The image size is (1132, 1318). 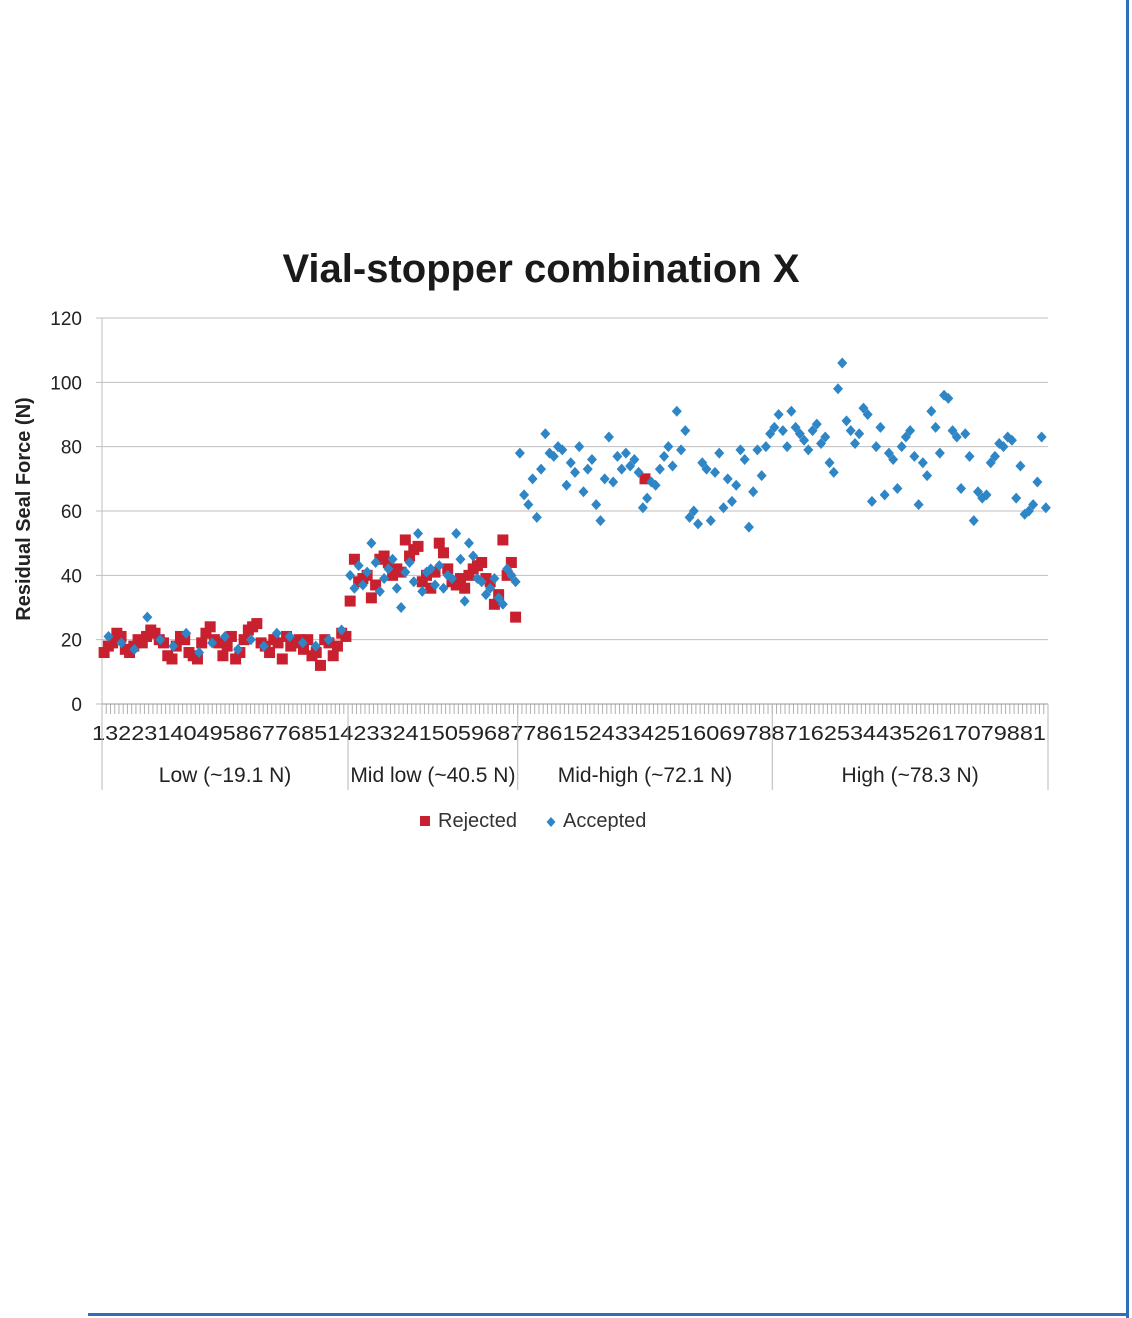 I want to click on chart-title: Vial-stopper combination X, so click(x=540, y=269).